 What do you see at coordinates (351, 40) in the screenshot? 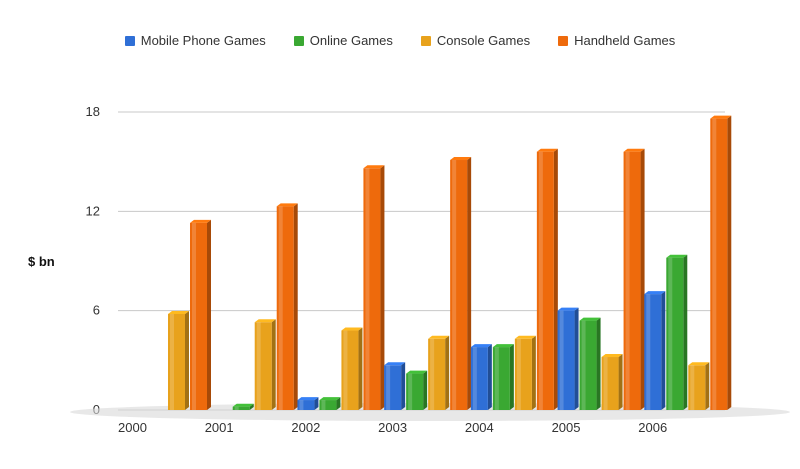
I see `legend-label: Online Games` at bounding box center [351, 40].